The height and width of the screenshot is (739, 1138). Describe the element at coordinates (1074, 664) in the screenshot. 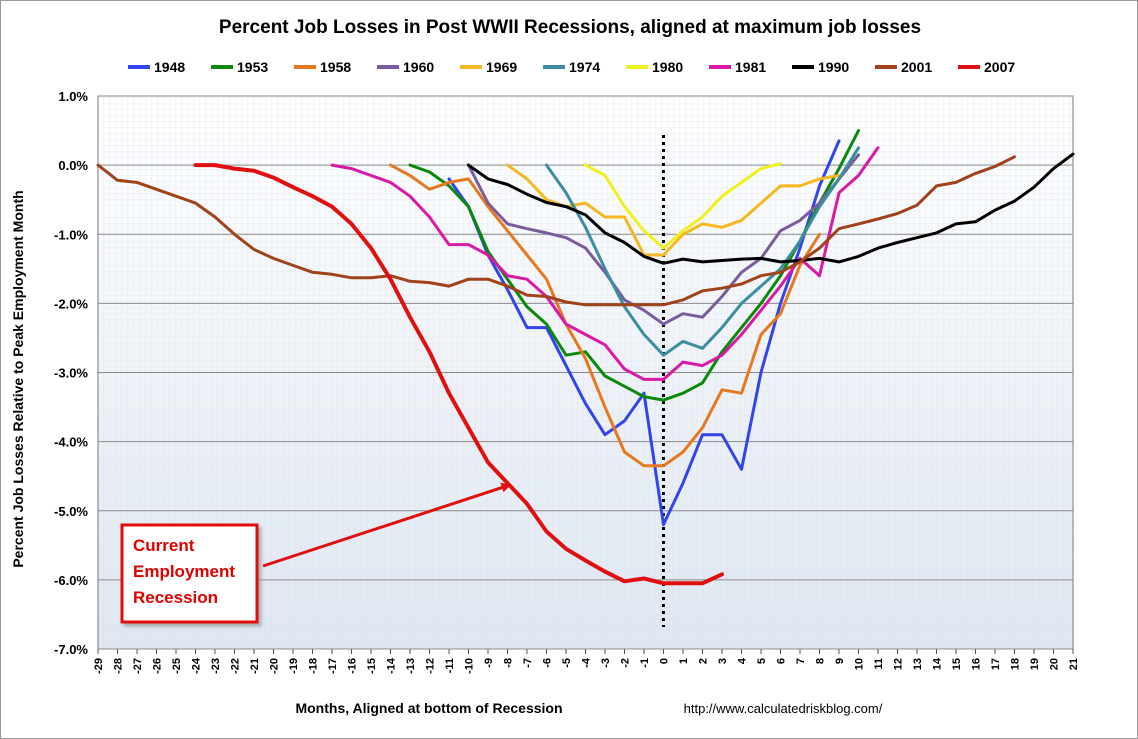

I see `x-tick-label: 21` at that location.